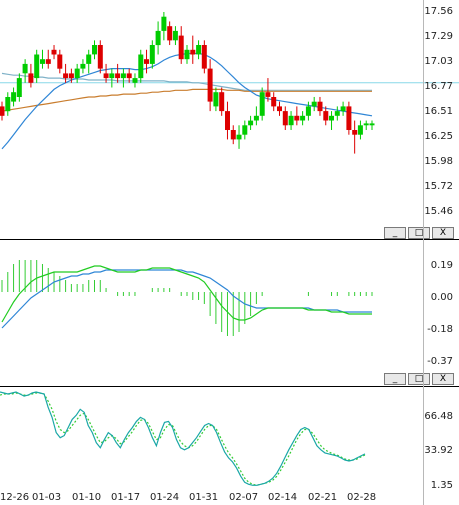  Describe the element at coordinates (15, 497) in the screenshot. I see `x-tick-label: 12-26` at that location.